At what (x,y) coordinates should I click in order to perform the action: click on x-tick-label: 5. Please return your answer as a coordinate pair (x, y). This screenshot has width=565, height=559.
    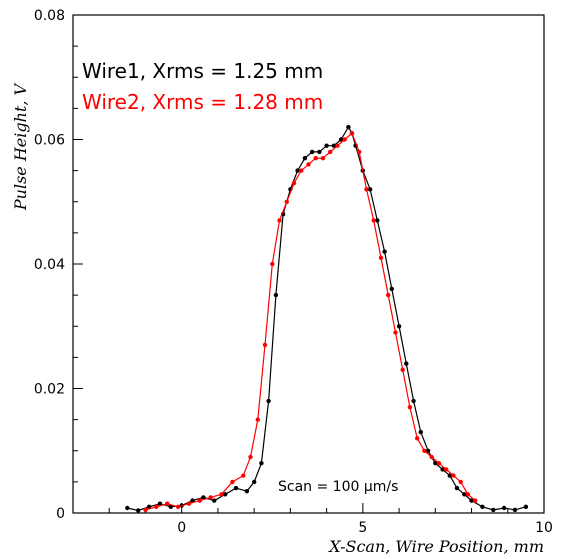
    Looking at the image, I should click on (362, 528).